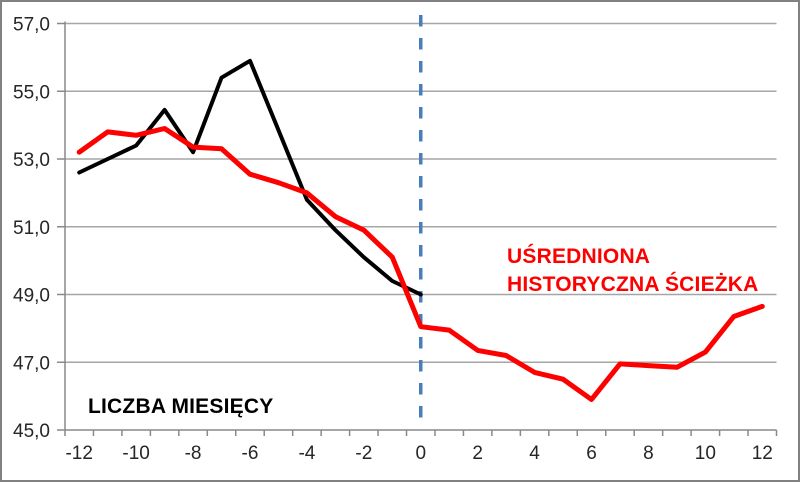 Image resolution: width=800 pixels, height=482 pixels. Describe the element at coordinates (648, 453) in the screenshot. I see `x-axis-tick-label: 8` at that location.